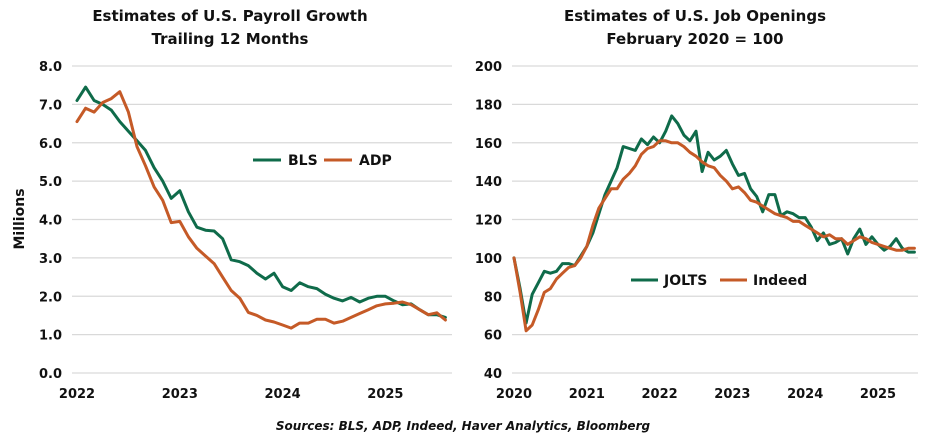 The width and height of the screenshot is (930, 446). I want to click on y-tick-label: 1.0, so click(50, 336).